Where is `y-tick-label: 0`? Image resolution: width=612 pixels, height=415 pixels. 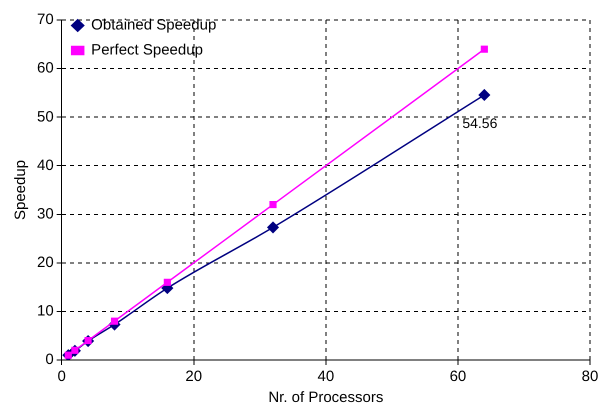
y-tick-label: 0 is located at coordinates (49, 359).